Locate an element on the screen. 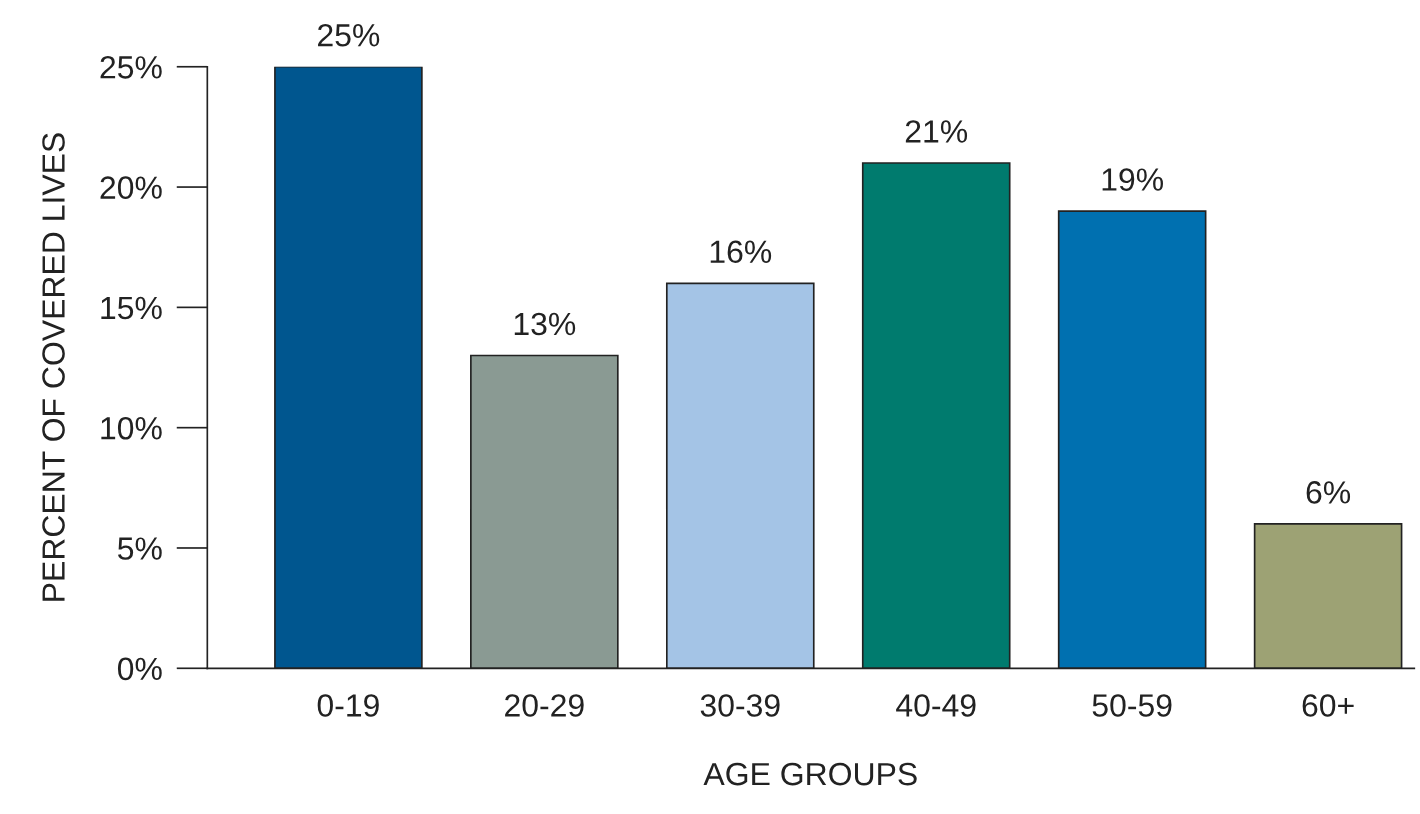 This screenshot has height=814, width=1420. data-label: 21% is located at coordinates (936, 131).